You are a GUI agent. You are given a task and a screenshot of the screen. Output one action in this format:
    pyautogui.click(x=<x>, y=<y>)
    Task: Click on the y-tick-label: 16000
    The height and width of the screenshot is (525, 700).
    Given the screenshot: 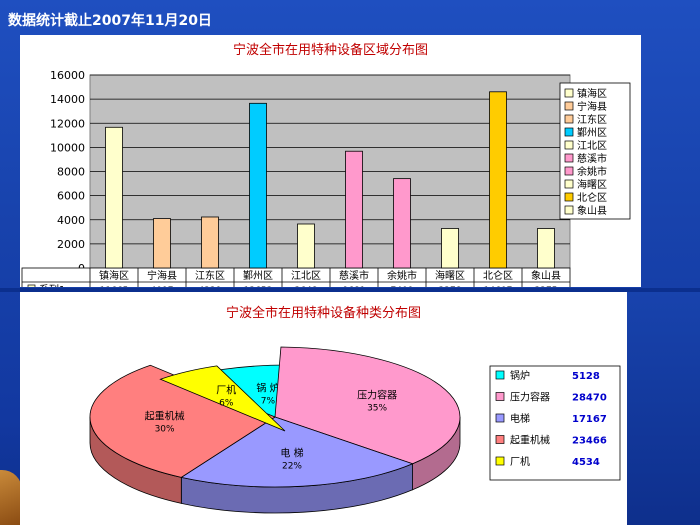 What is the action you would take?
    pyautogui.click(x=67, y=75)
    